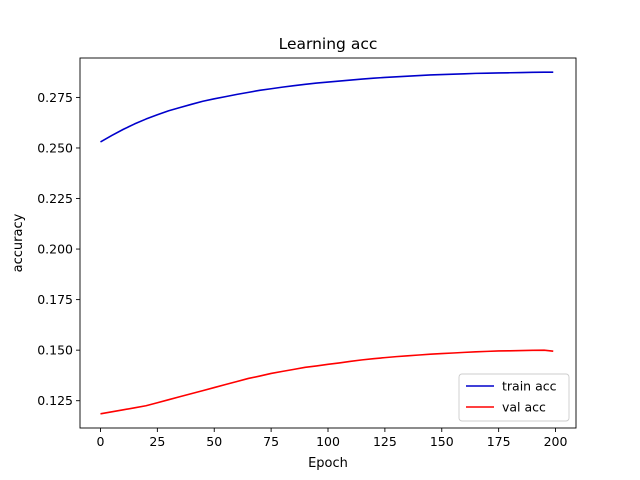 This screenshot has width=640, height=480. I want to click on x-tick-label: 100, so click(328, 441).